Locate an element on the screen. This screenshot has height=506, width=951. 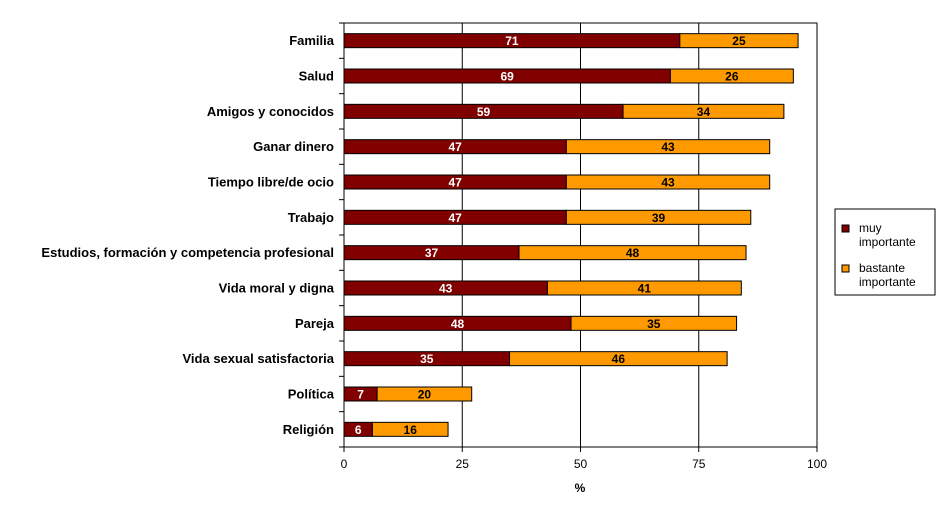
category-label: Amigos y conocidos is located at coordinates (270, 111).